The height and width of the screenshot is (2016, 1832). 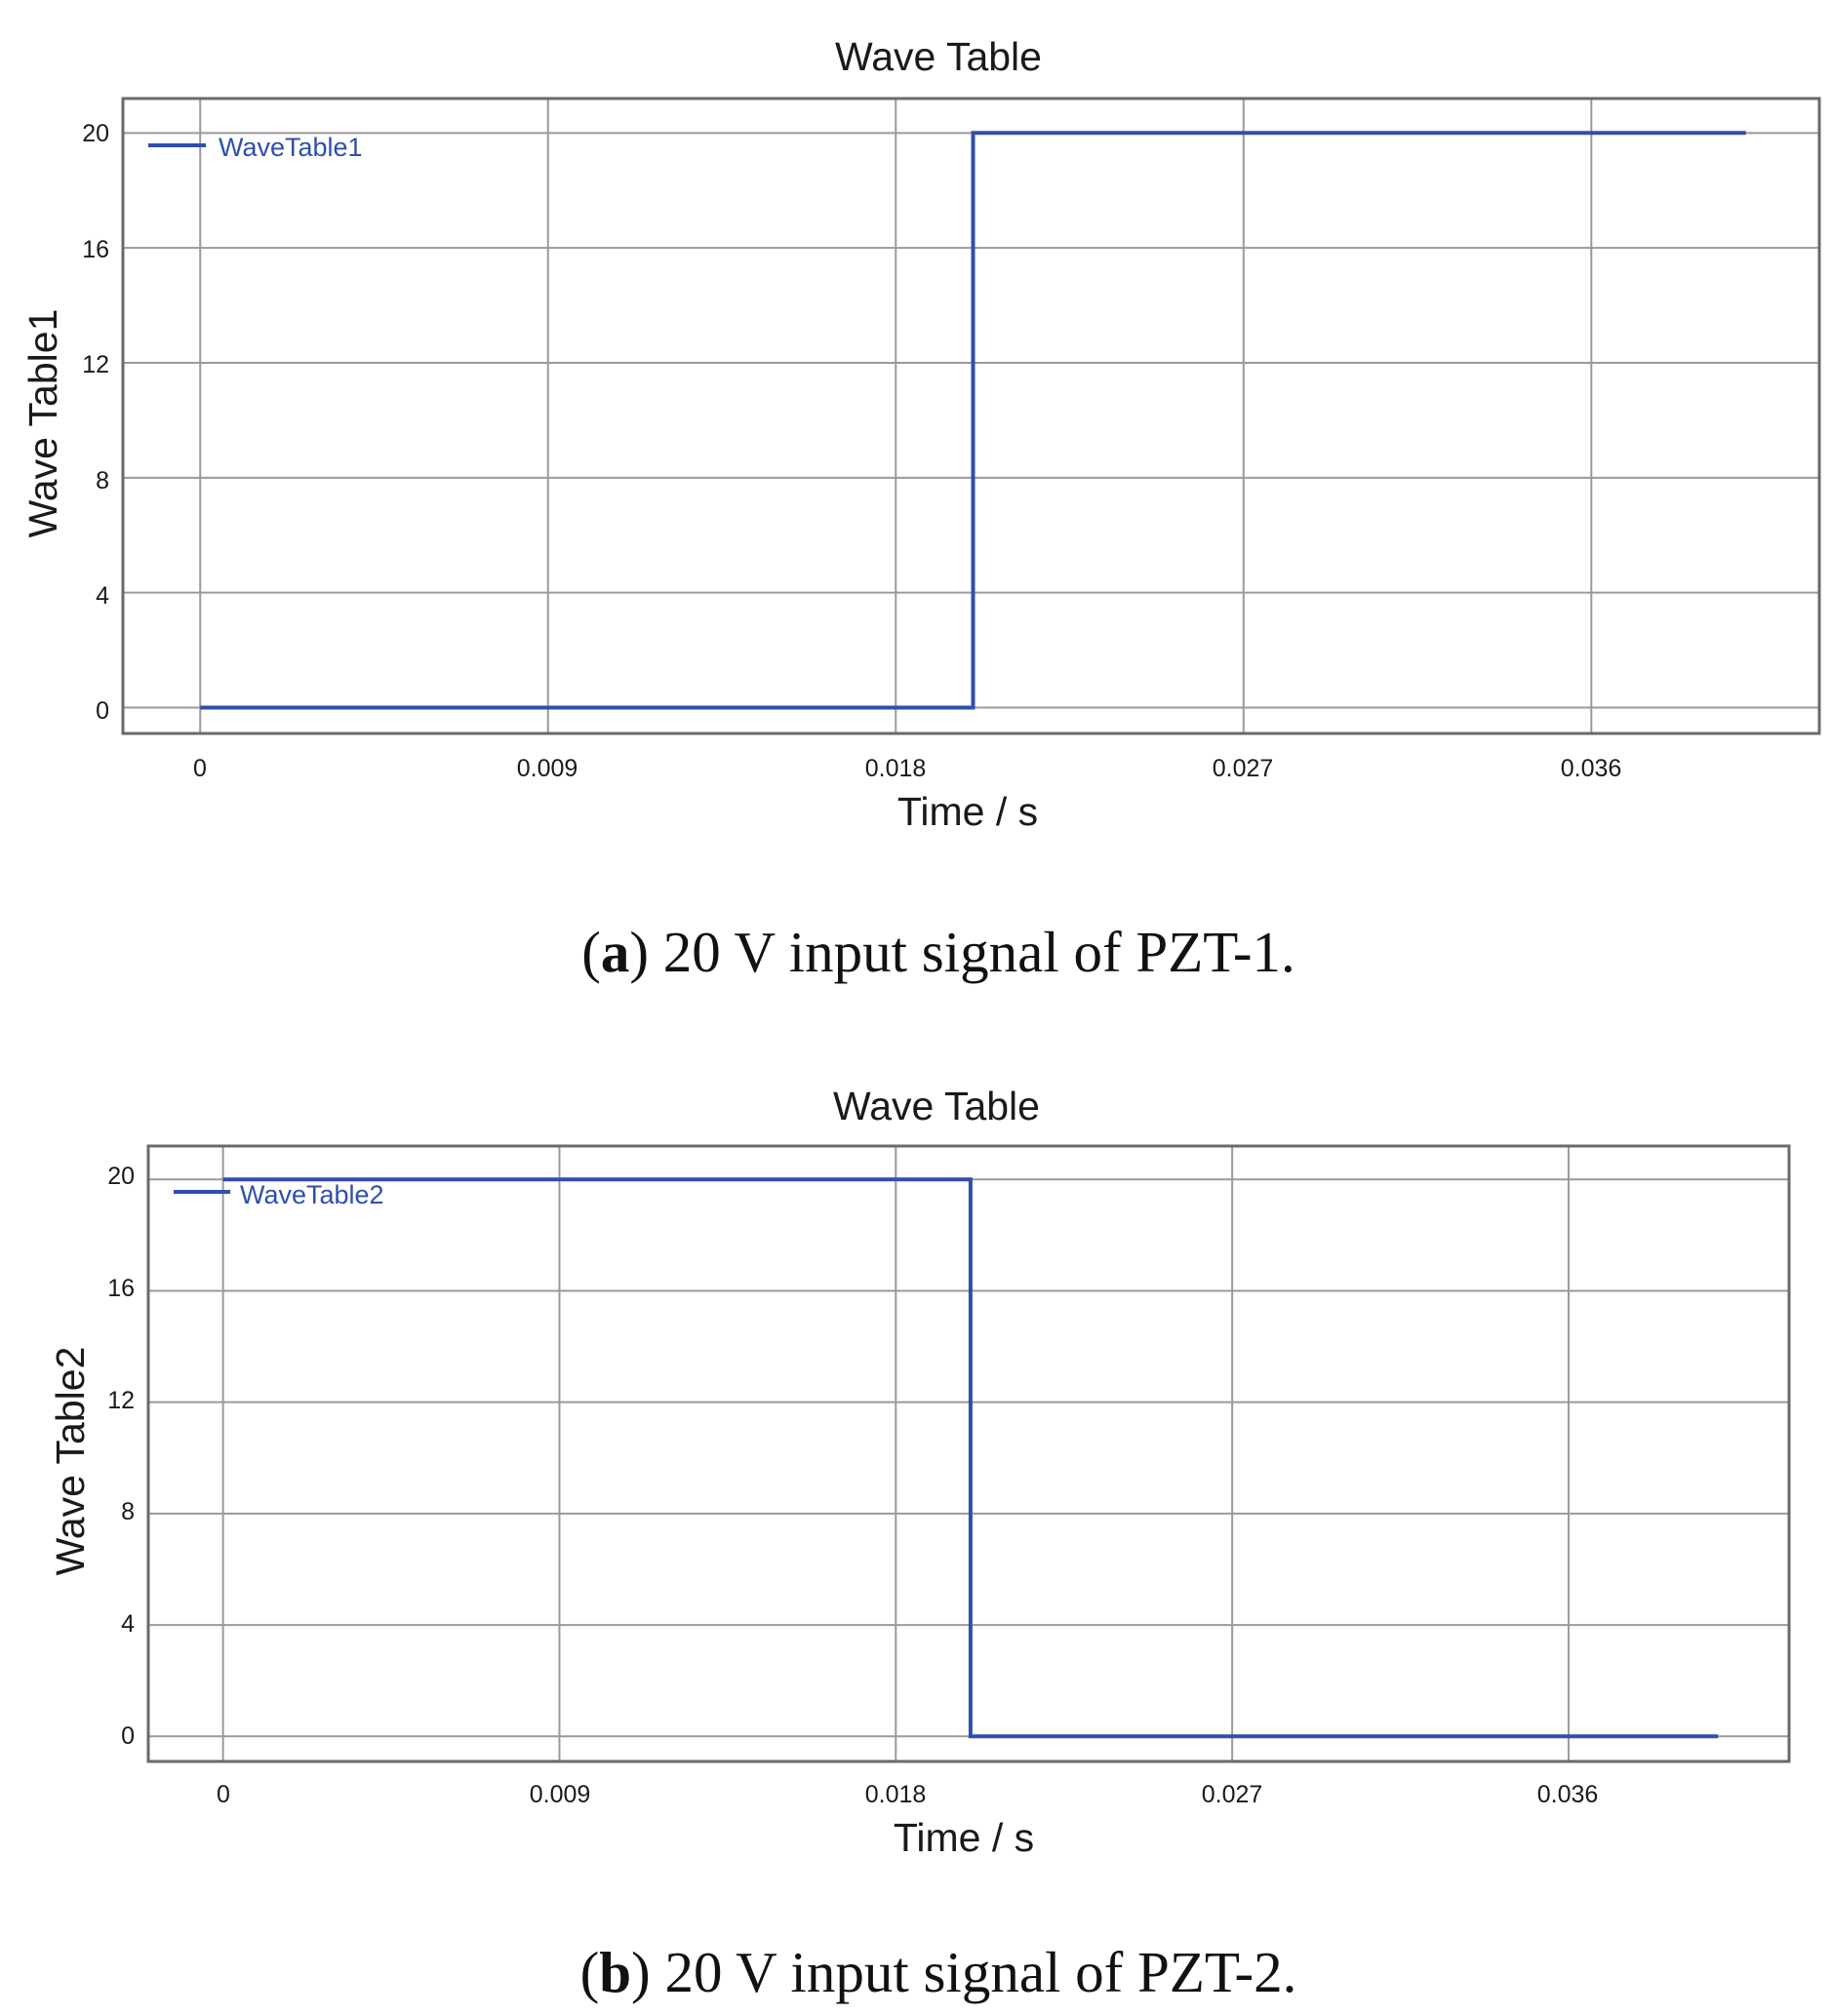 What do you see at coordinates (616, 952) in the screenshot?
I see `caption-a-letter: a` at bounding box center [616, 952].